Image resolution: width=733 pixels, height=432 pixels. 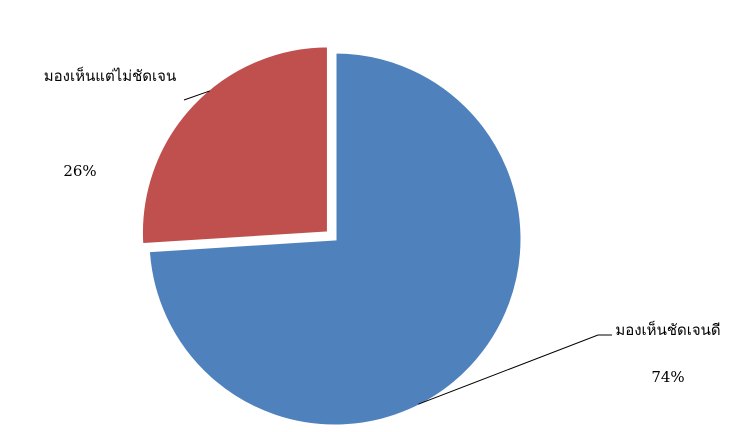 What do you see at coordinates (668, 330) in the screenshot?
I see `slice-label: มองเห็นชัดเจนดี` at bounding box center [668, 330].